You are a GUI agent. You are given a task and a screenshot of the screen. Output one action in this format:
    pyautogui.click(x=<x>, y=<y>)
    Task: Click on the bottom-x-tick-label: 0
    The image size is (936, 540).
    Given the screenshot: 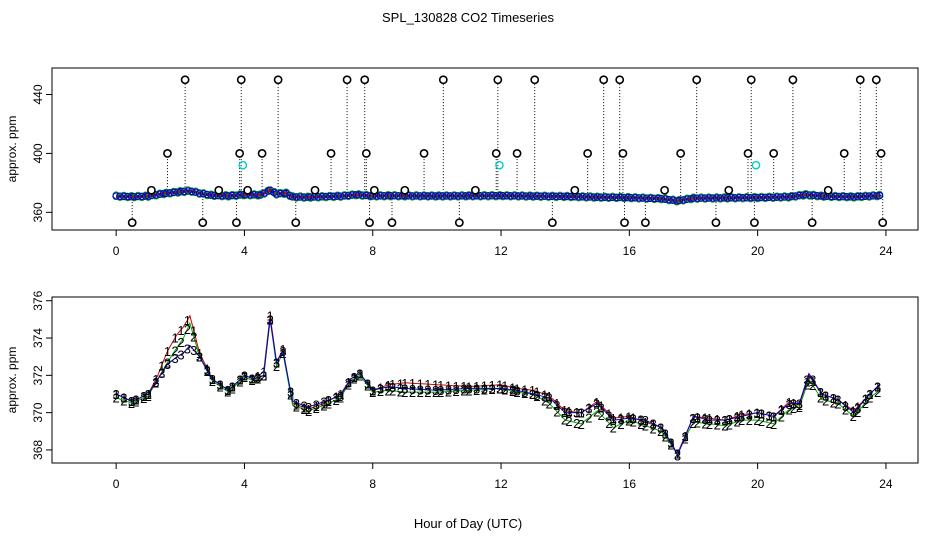 What is the action you would take?
    pyautogui.click(x=116, y=484)
    